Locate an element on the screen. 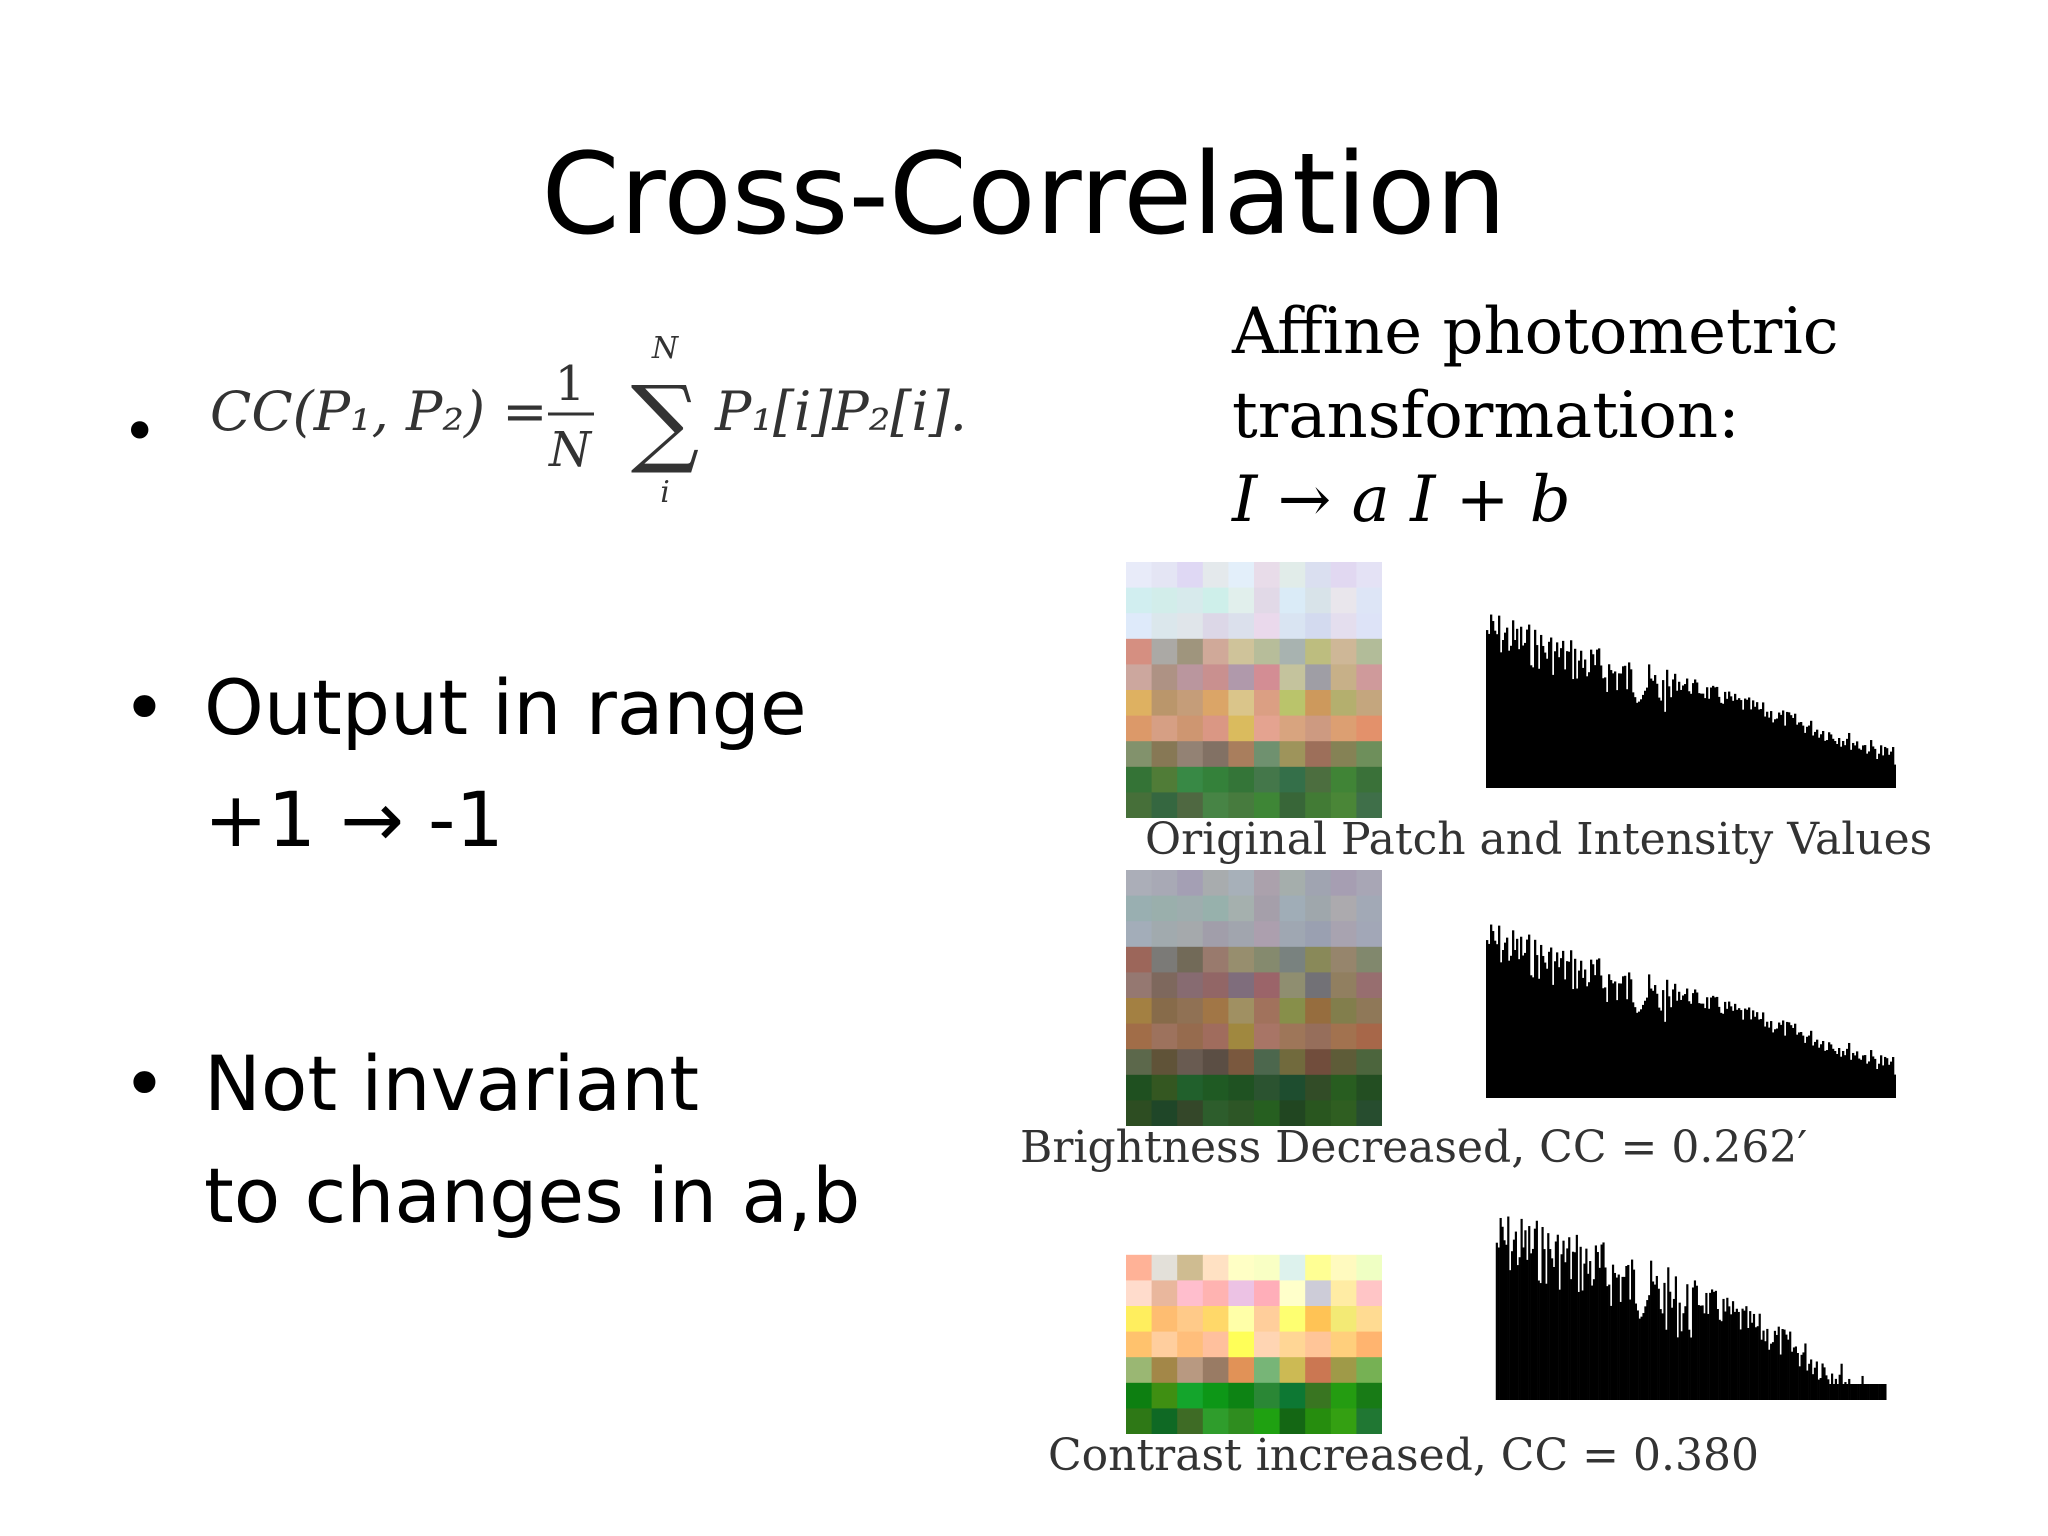 This screenshot has width=2048, height=1536. cross-correlation-formula: CC(P₁, P₂) = 1 N N ∑ i P₁[i]P₂[i]. is located at coordinates (588, 420).